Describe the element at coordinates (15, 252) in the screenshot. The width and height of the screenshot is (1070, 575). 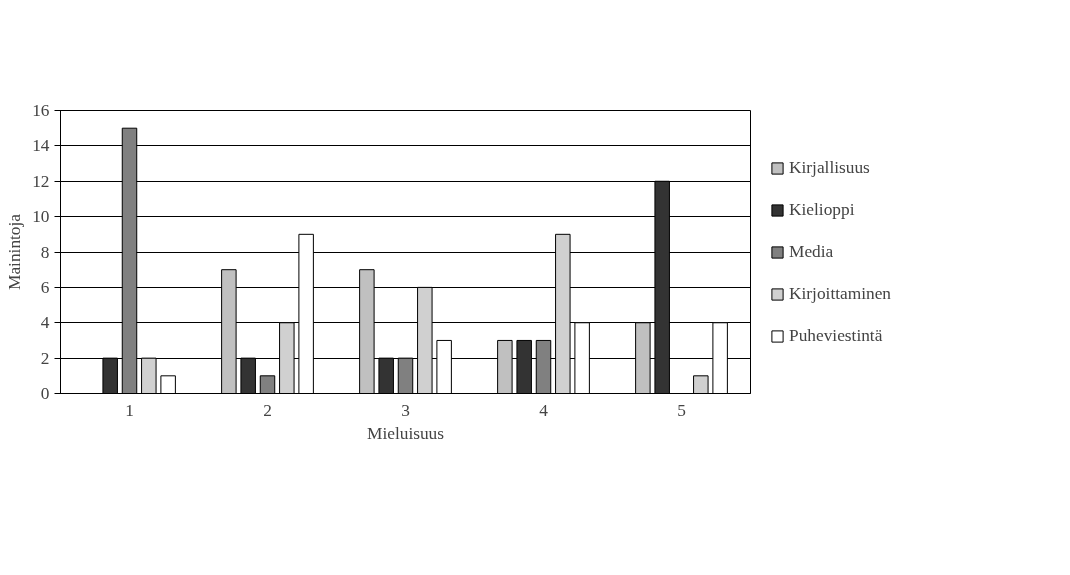
I see `y-axis-title: Mainintoja` at that location.